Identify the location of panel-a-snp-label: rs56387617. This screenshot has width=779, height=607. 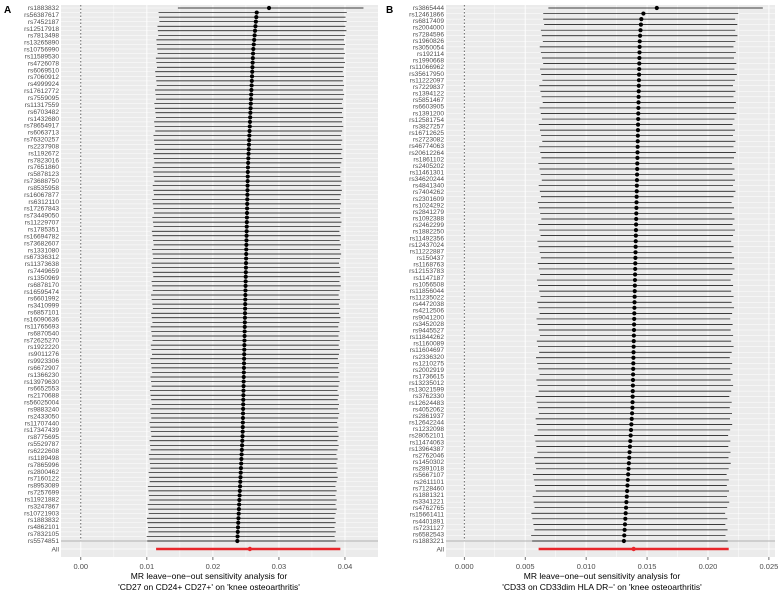
(41, 15).